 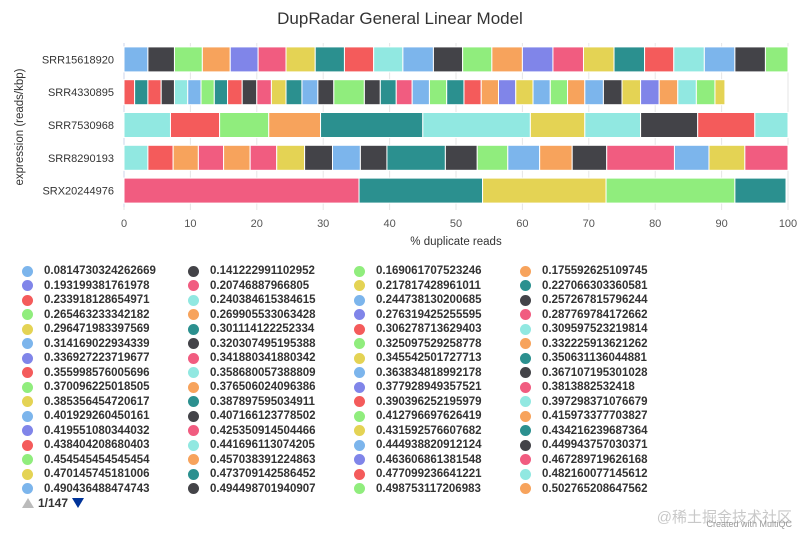 I want to click on legend-item: 0.444938820912124, so click(x=437, y=445).